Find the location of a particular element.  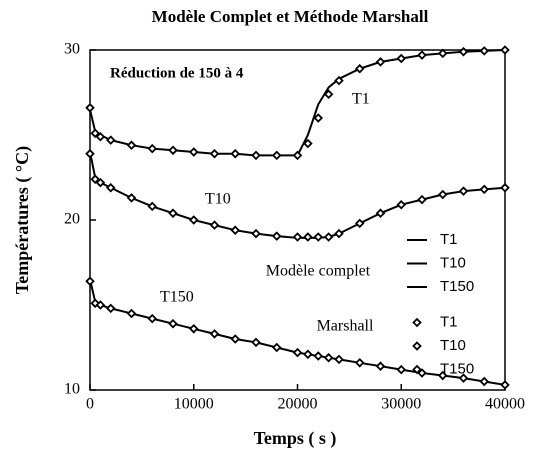

annotation: T10 is located at coordinates (218, 199).